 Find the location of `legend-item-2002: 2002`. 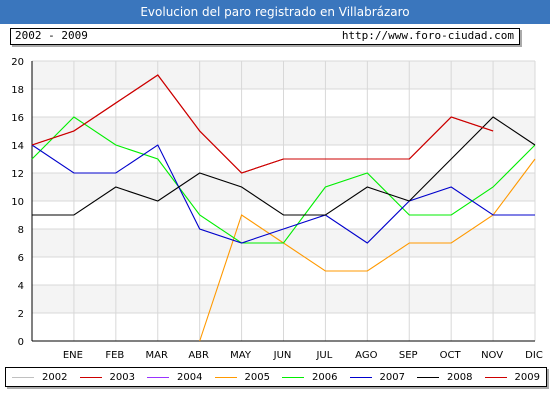

legend-item-2002: 2002 is located at coordinates (39, 377).